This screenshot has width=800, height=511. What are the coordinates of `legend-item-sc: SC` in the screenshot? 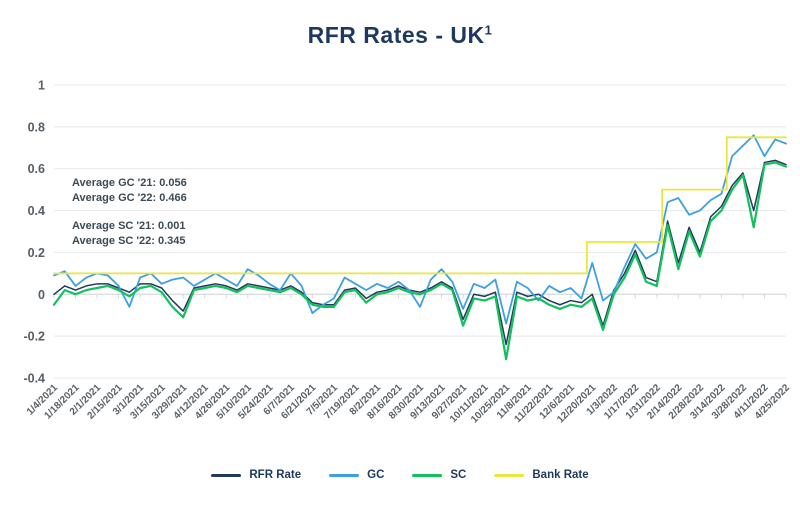 It's located at (439, 475).